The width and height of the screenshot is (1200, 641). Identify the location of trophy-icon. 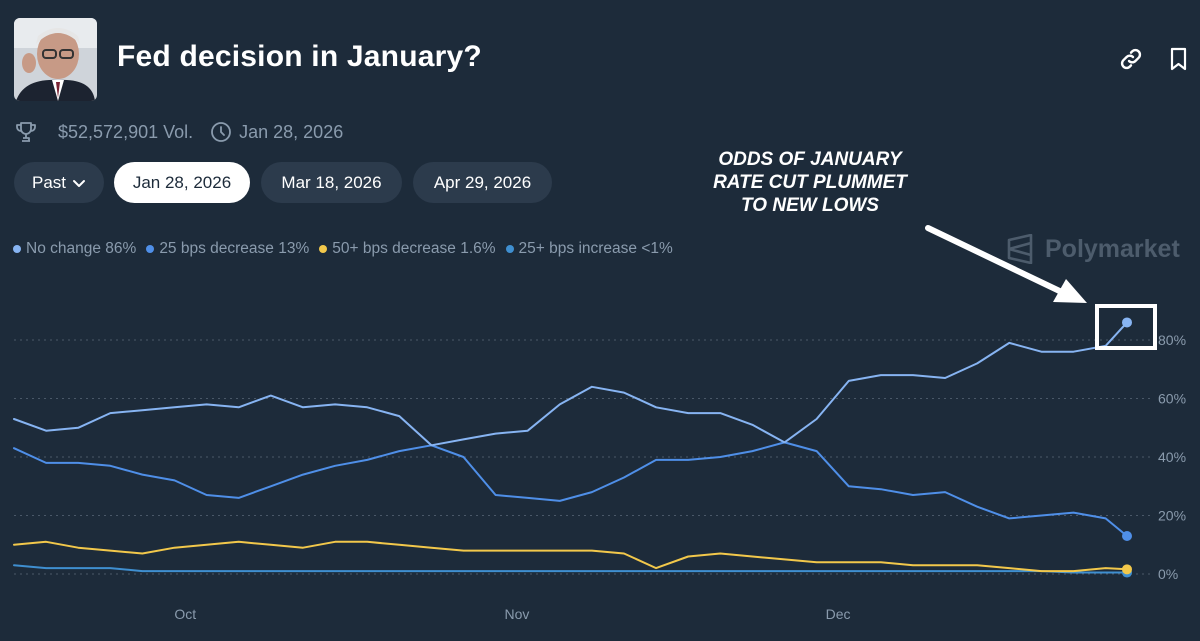
(26, 132).